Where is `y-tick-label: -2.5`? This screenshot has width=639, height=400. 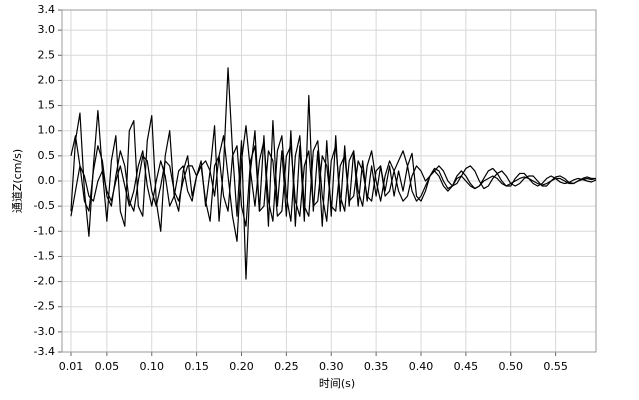 y-tick-label: -2.5 is located at coordinates (44, 306).